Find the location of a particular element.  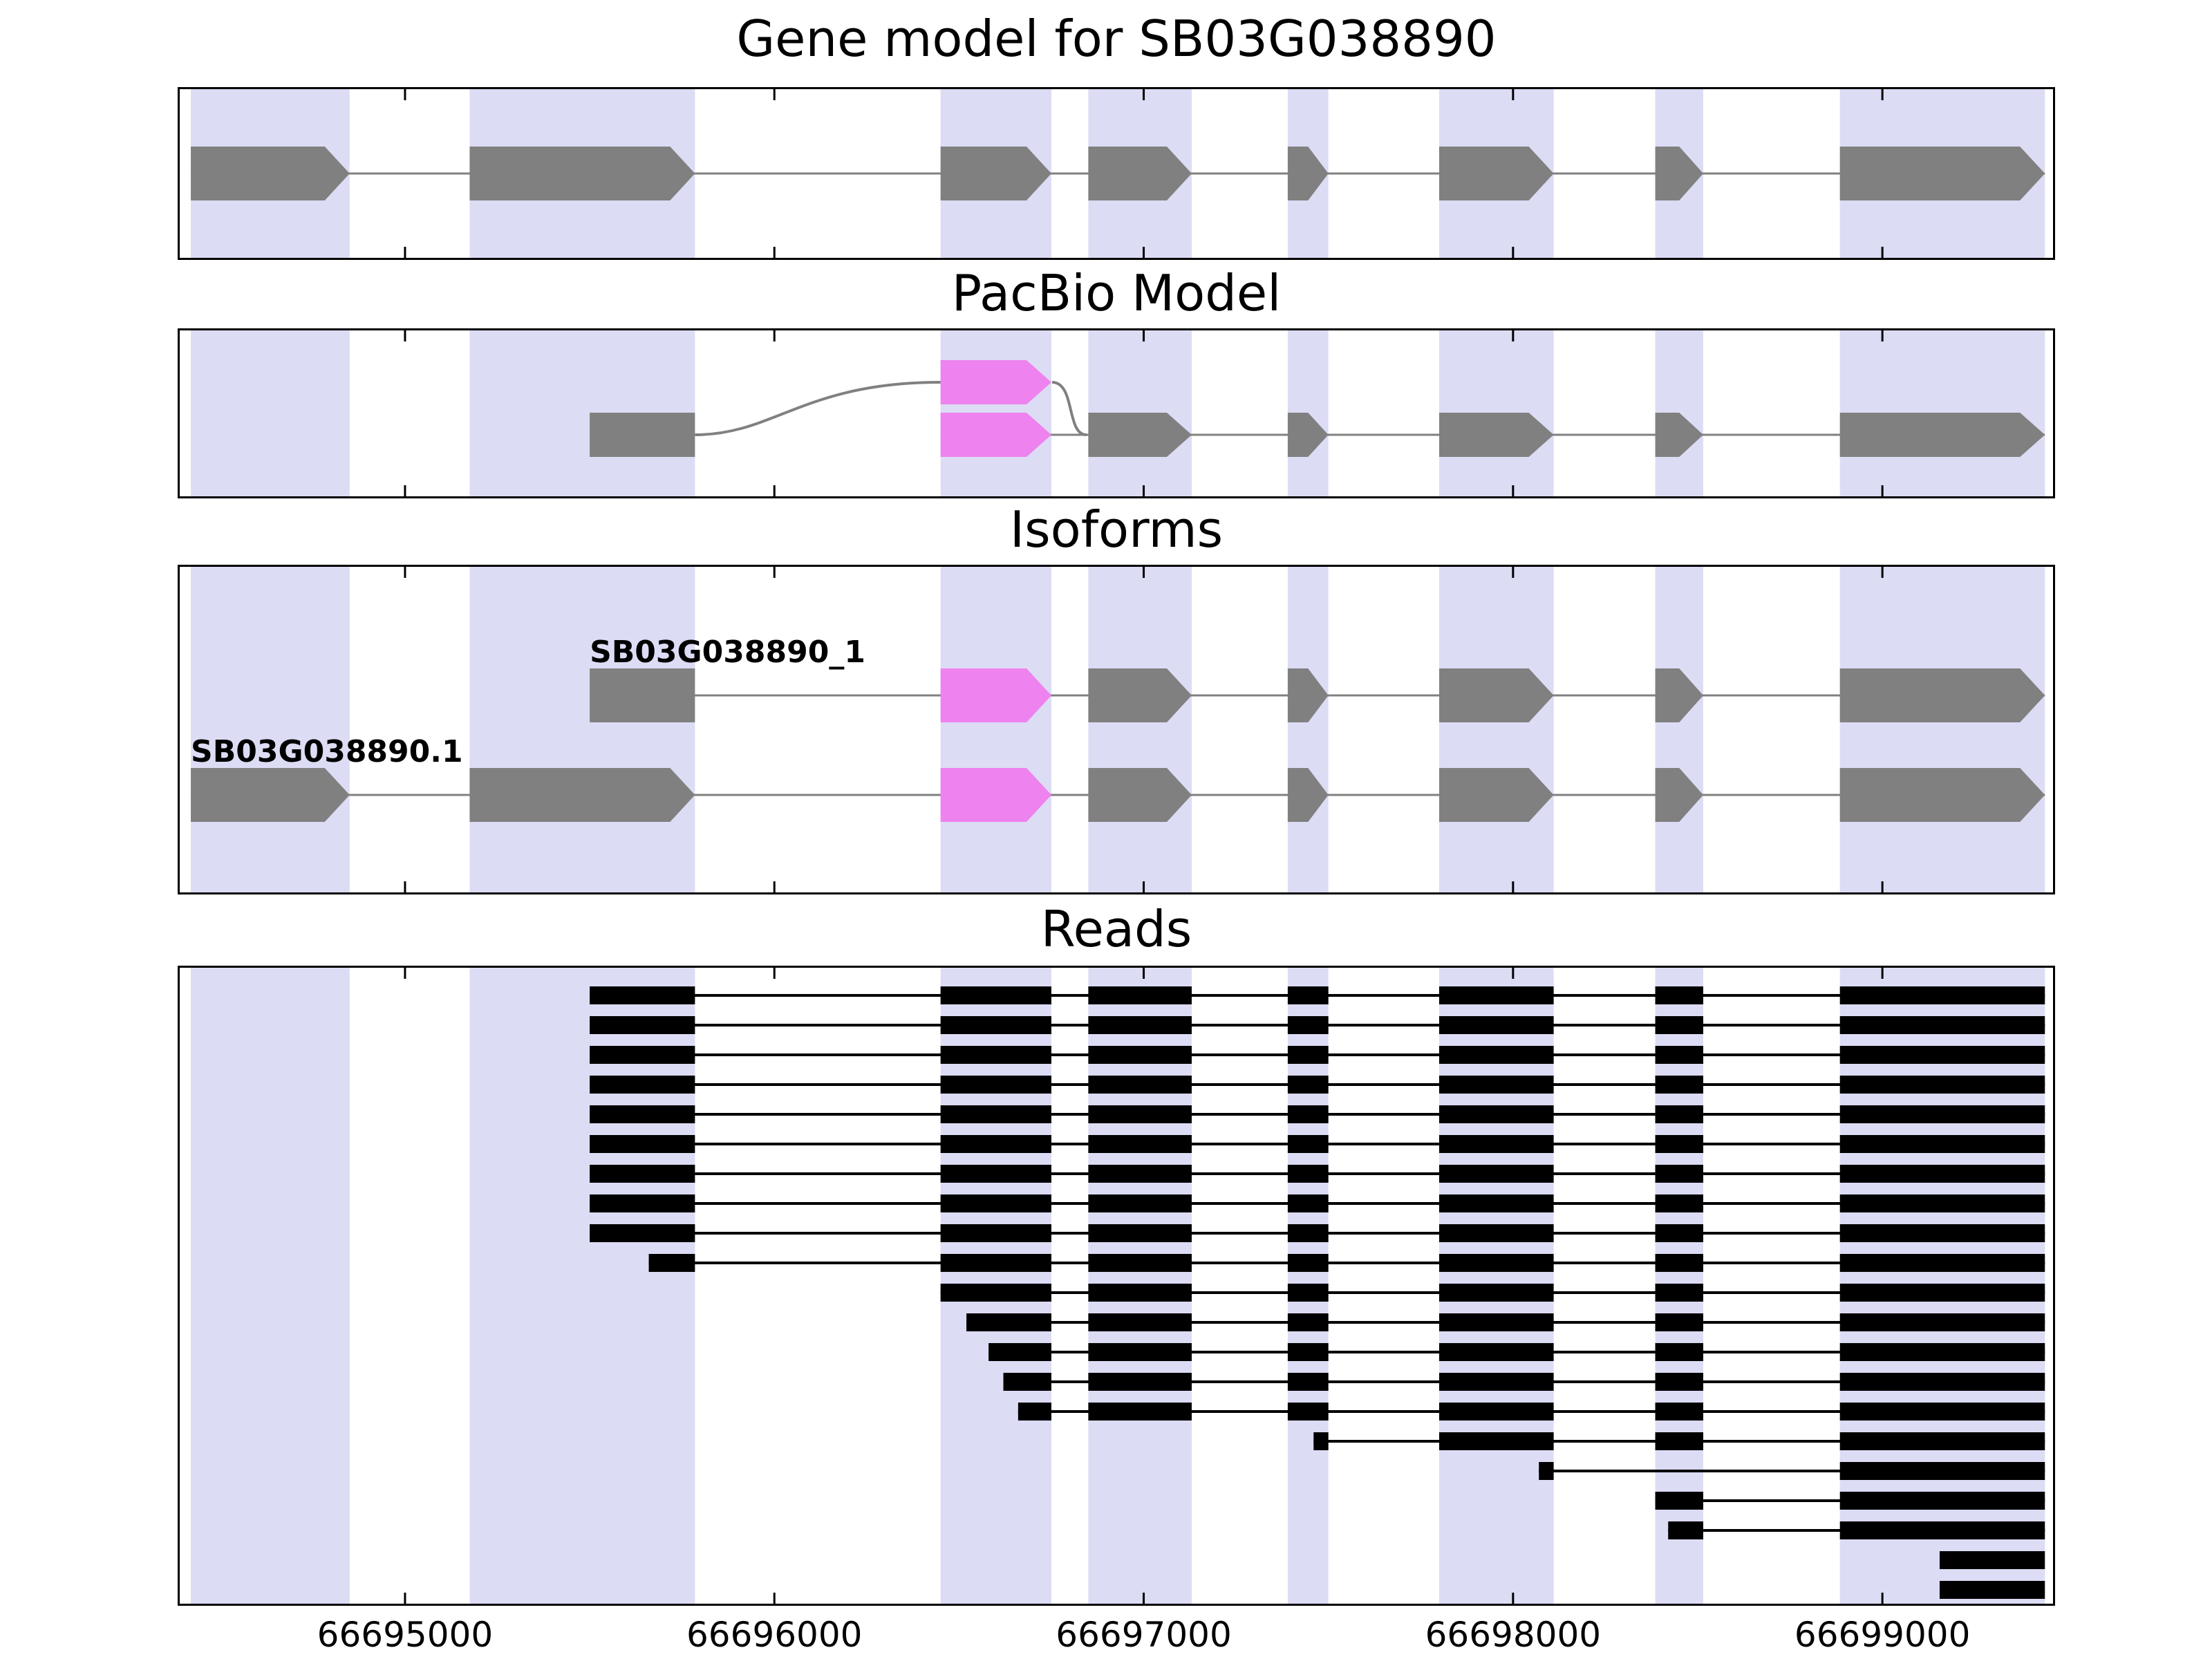

panel-gene-model is located at coordinates (1117, 174).